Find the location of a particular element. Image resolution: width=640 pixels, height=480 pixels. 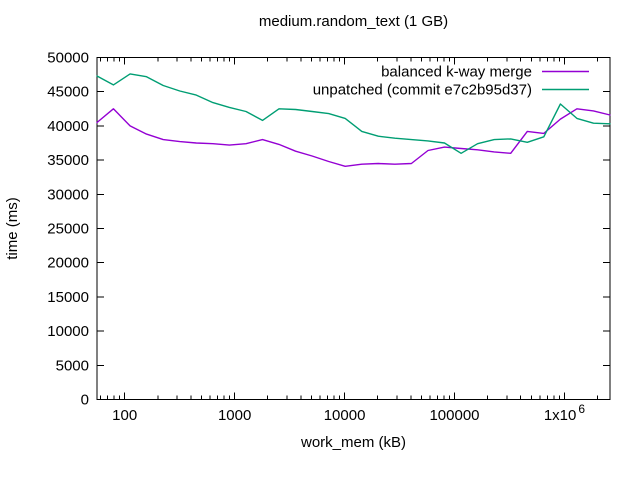

y-tick-label: 50000 is located at coordinates (68, 58).